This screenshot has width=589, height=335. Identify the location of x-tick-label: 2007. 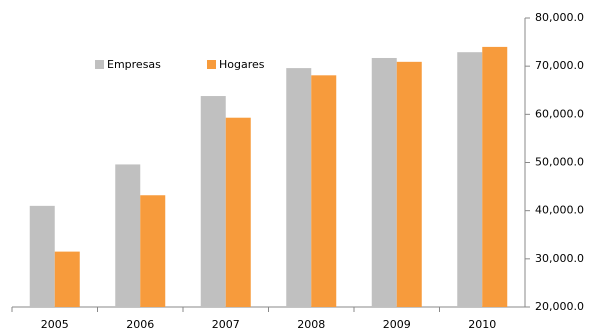
(226, 324).